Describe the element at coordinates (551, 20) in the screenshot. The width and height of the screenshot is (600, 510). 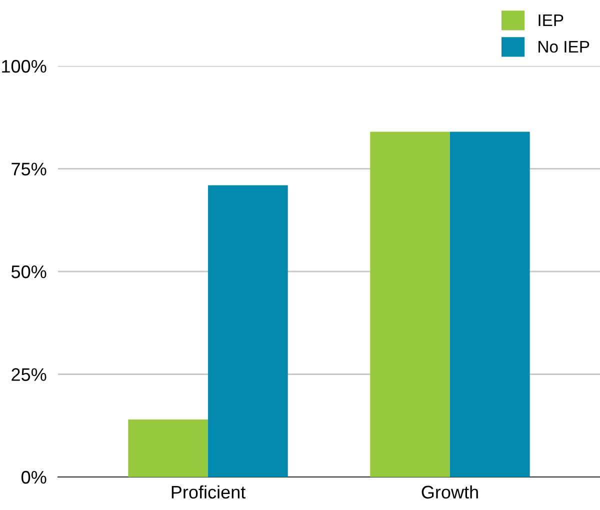
I see `legend-label: IEP` at that location.